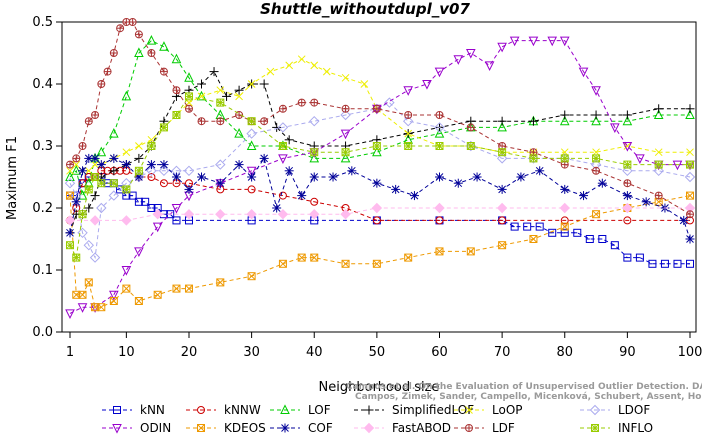 This screenshot has height=434, width=702. Describe the element at coordinates (320, 427) in the screenshot. I see `legend-label: COF` at that location.